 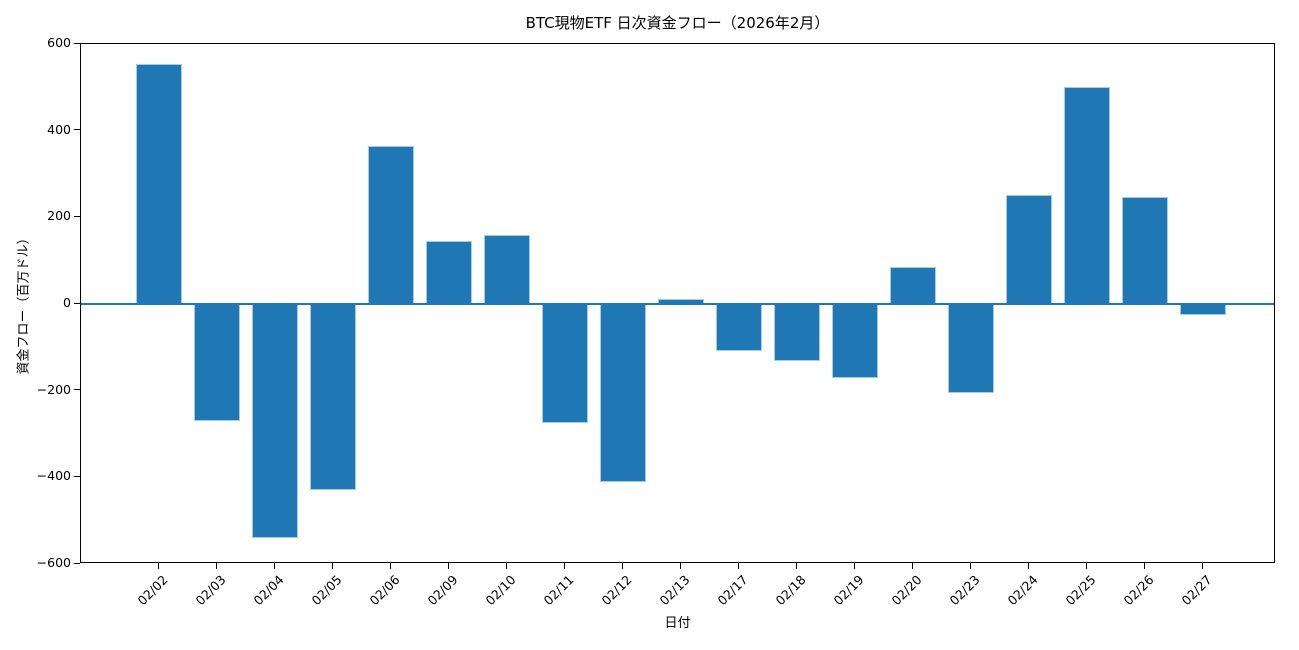 What do you see at coordinates (59, 42) in the screenshot?
I see `y-tick-label: 600` at bounding box center [59, 42].